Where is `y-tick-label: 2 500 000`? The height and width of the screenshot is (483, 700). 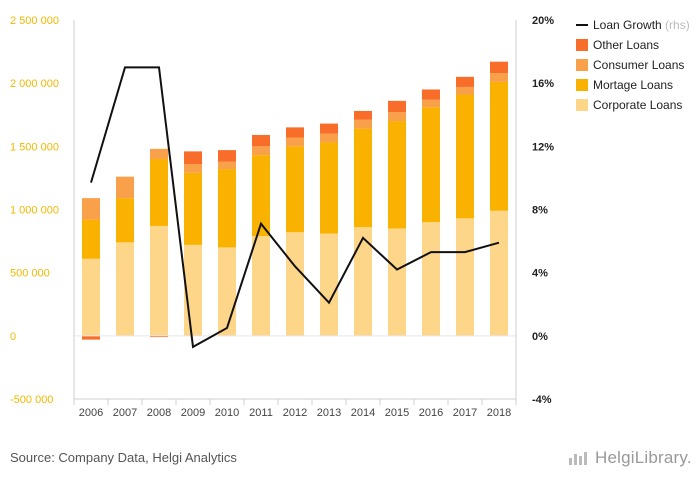
y-tick-label: 2 500 000 is located at coordinates (34, 21).